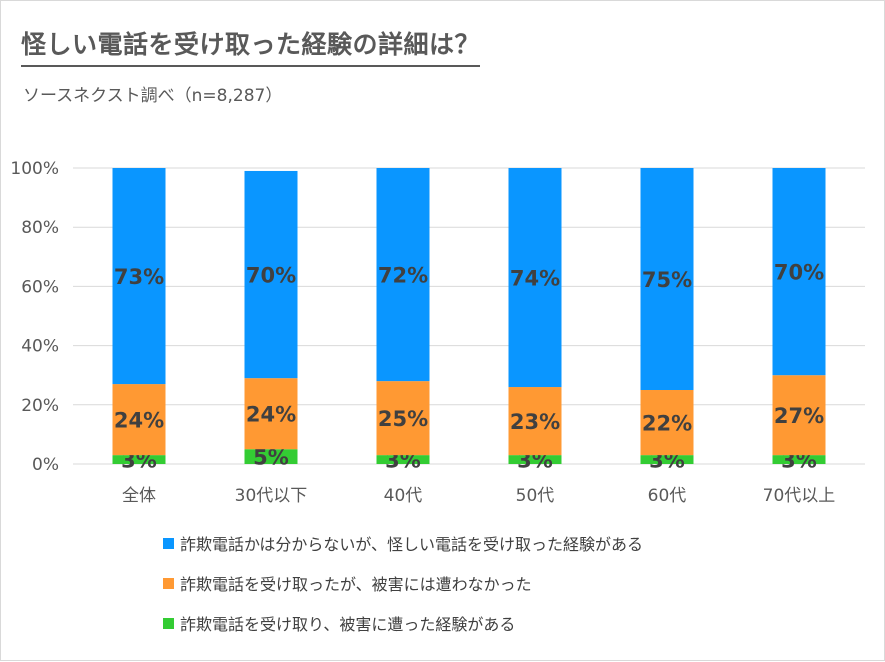  Describe the element at coordinates (356, 584) in the screenshot. I see `legend-label-orange: 詐欺電話を受け取ったが、被害には遭わなかった` at that location.